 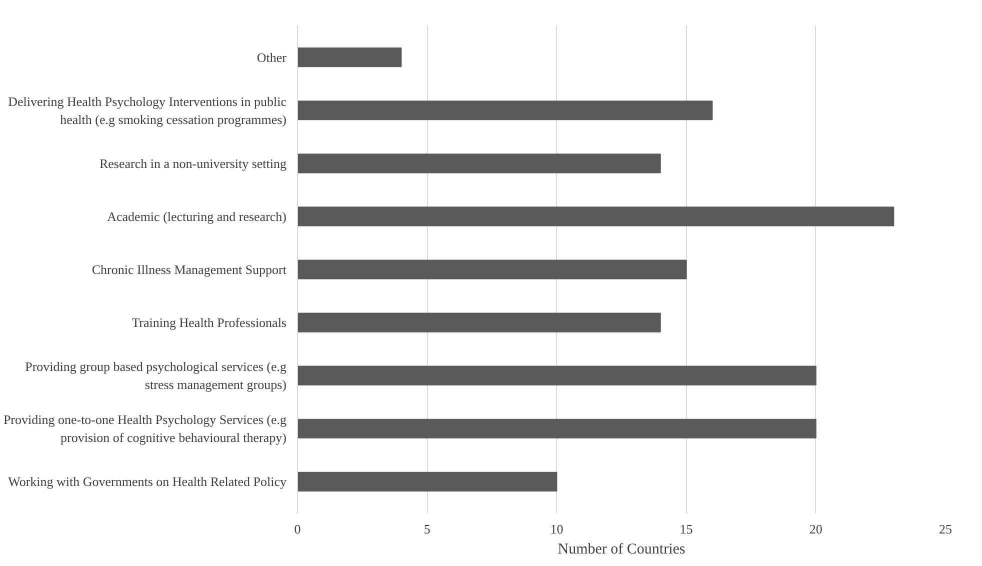 What do you see at coordinates (815, 529) in the screenshot?
I see `x-tick-label: 20` at bounding box center [815, 529].